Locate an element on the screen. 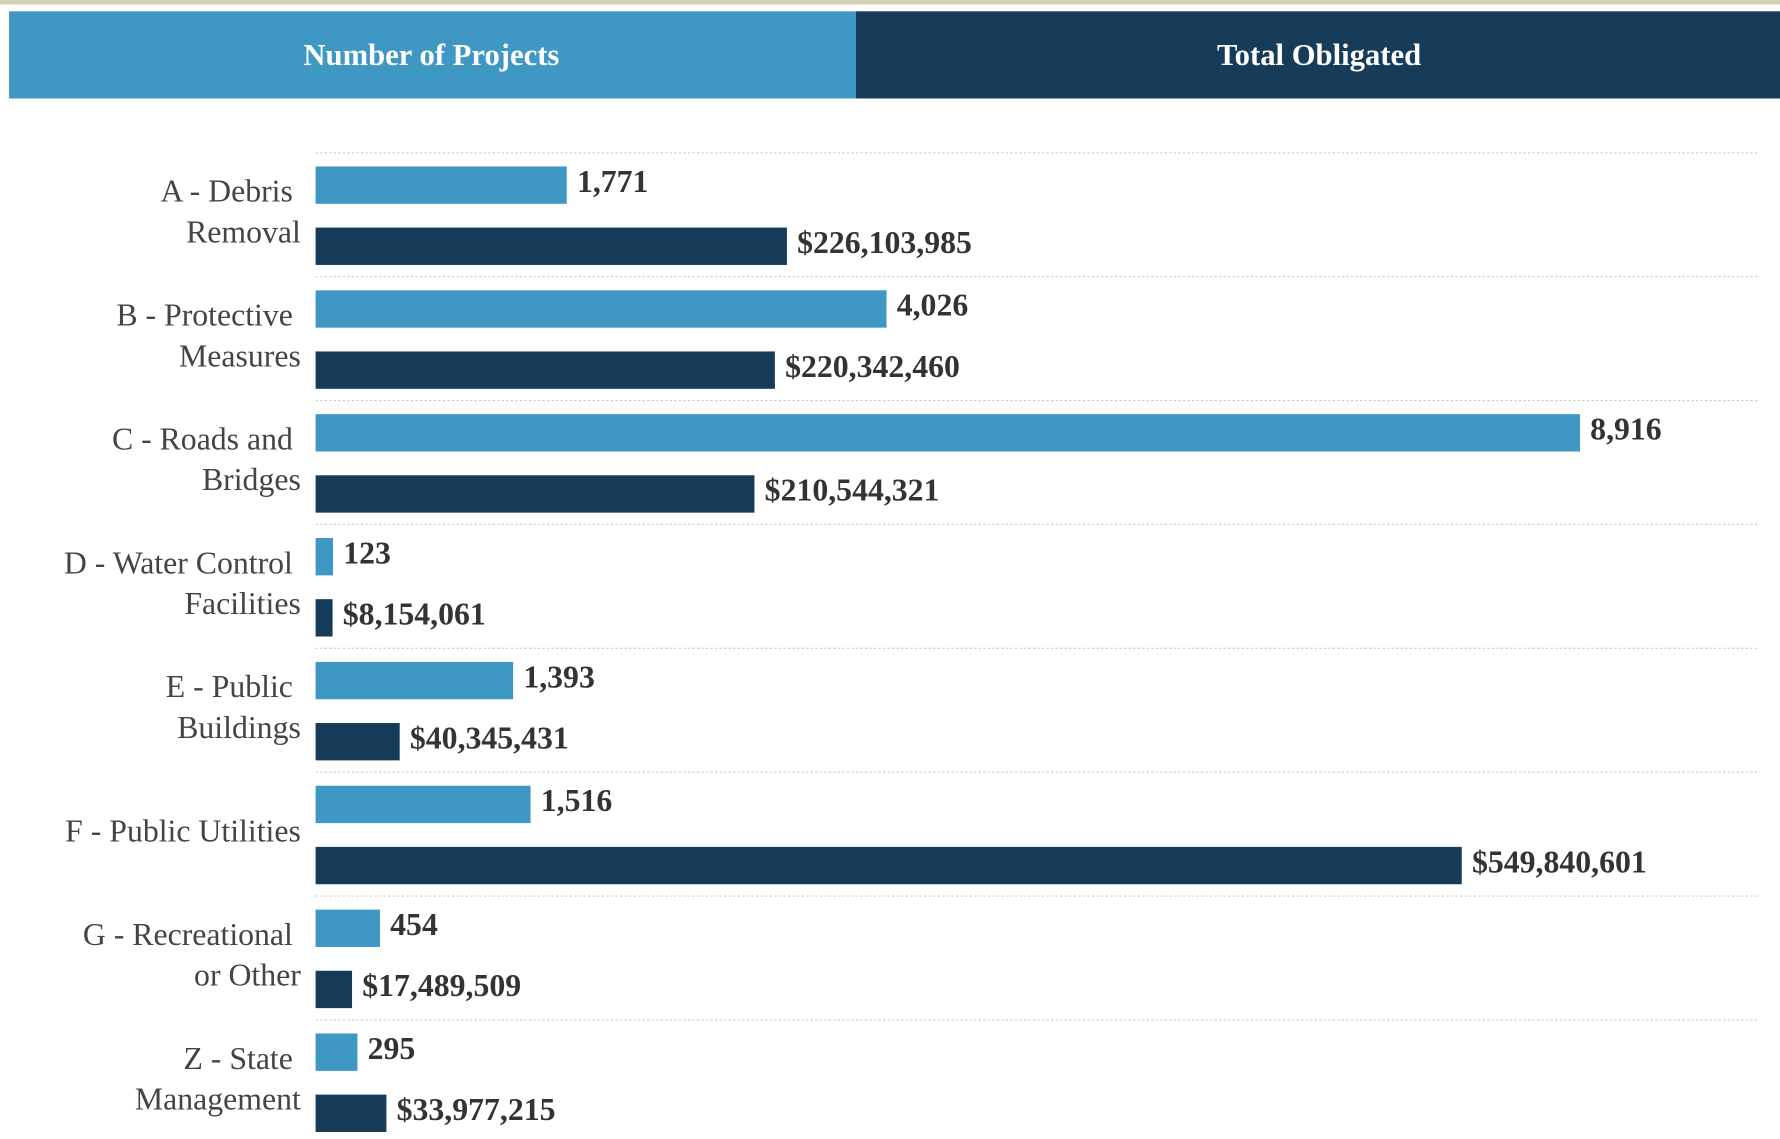 The image size is (1780, 1139). value-label: $226,103,985 is located at coordinates (884, 242).